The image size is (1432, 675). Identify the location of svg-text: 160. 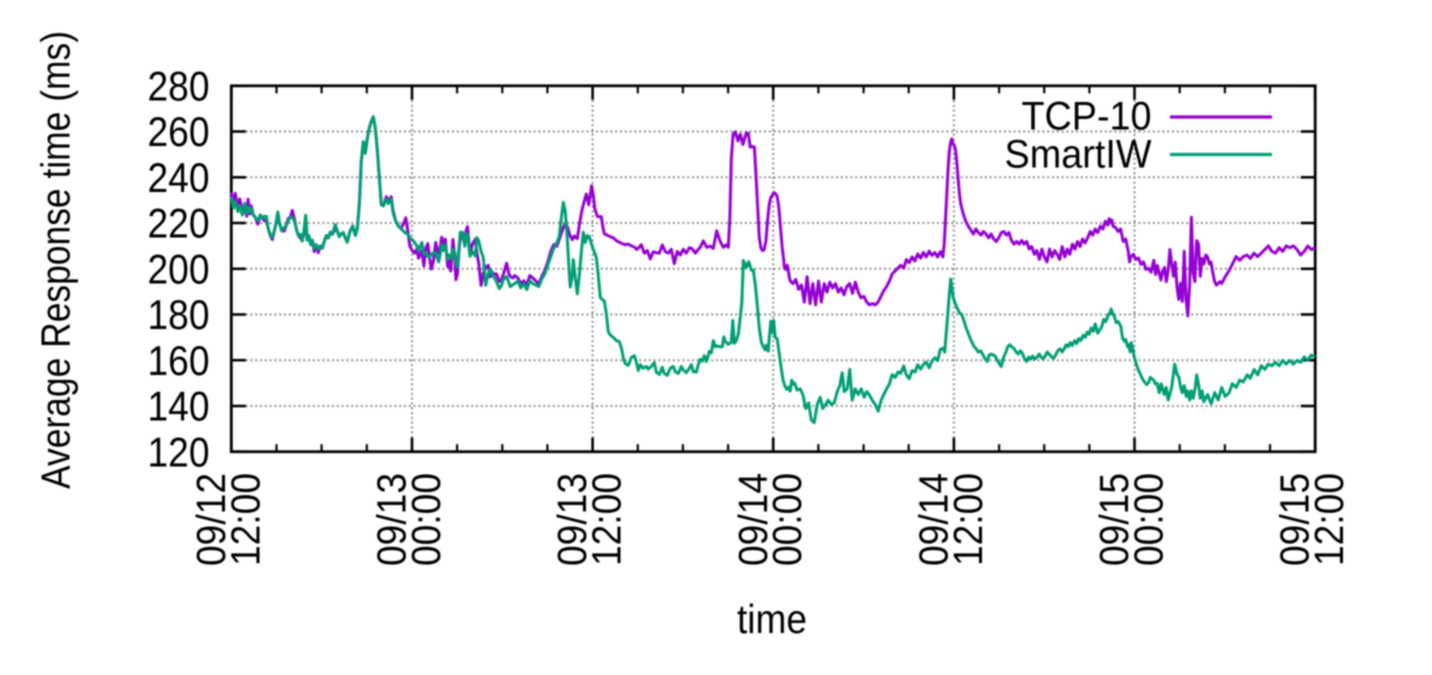
(179, 360).